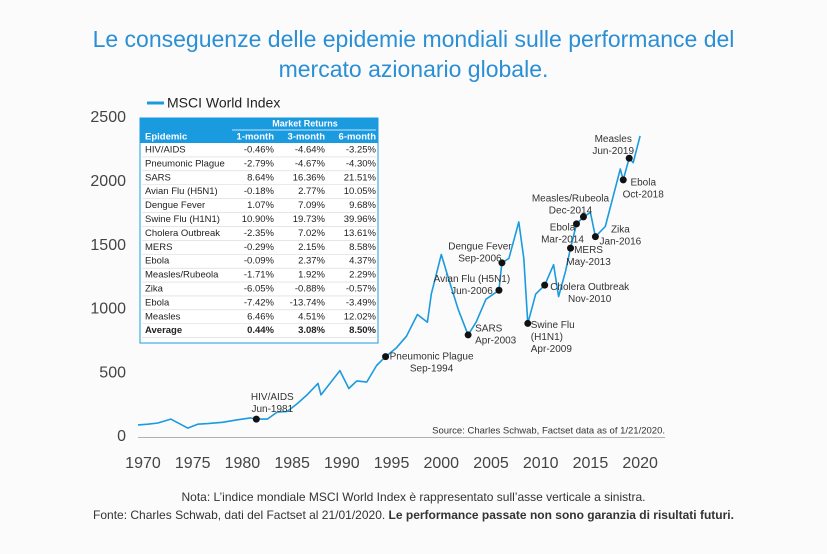  What do you see at coordinates (182, 233) in the screenshot?
I see `table-cell: Cholera Outbreak` at bounding box center [182, 233].